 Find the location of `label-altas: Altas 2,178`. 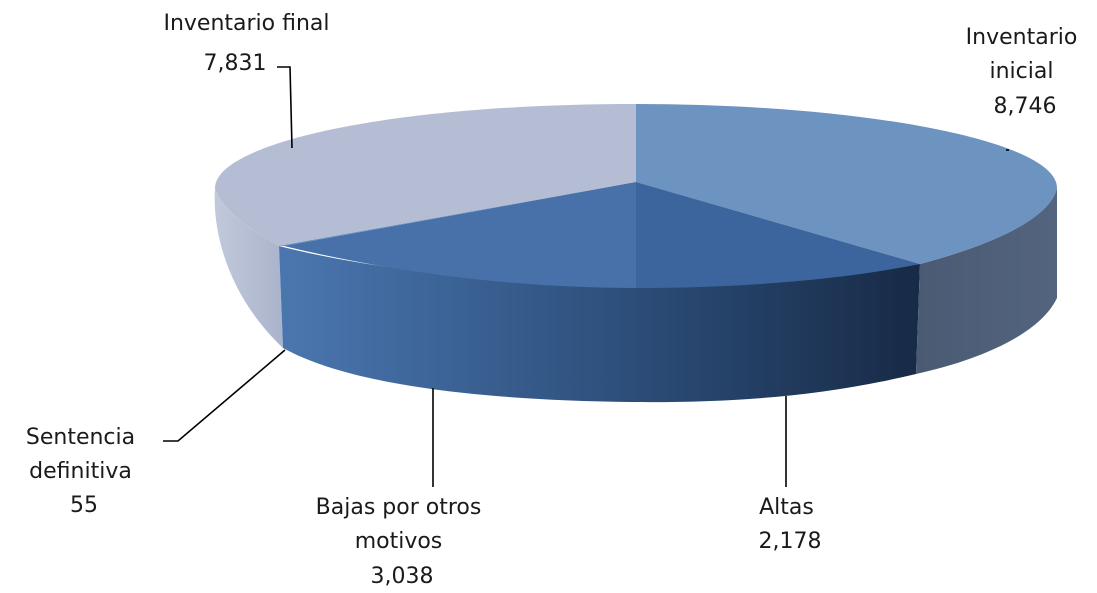

label-altas: Altas 2,178 is located at coordinates (790, 524).